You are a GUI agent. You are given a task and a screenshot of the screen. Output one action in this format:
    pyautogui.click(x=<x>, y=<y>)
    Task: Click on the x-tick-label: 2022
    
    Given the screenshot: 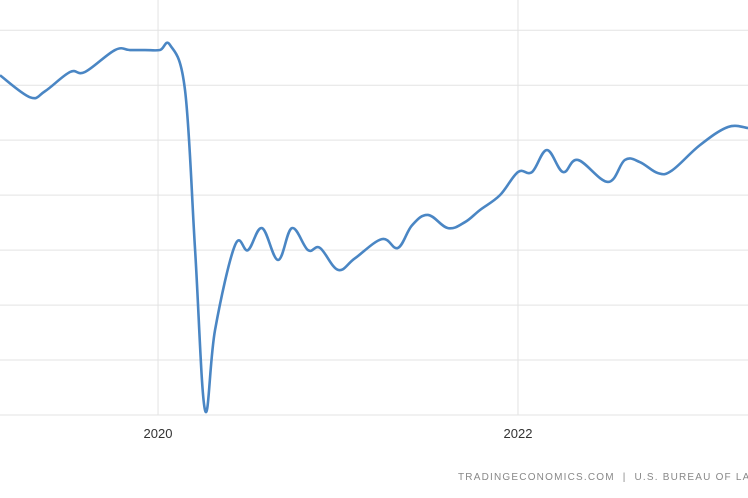 What is the action you would take?
    pyautogui.click(x=518, y=433)
    